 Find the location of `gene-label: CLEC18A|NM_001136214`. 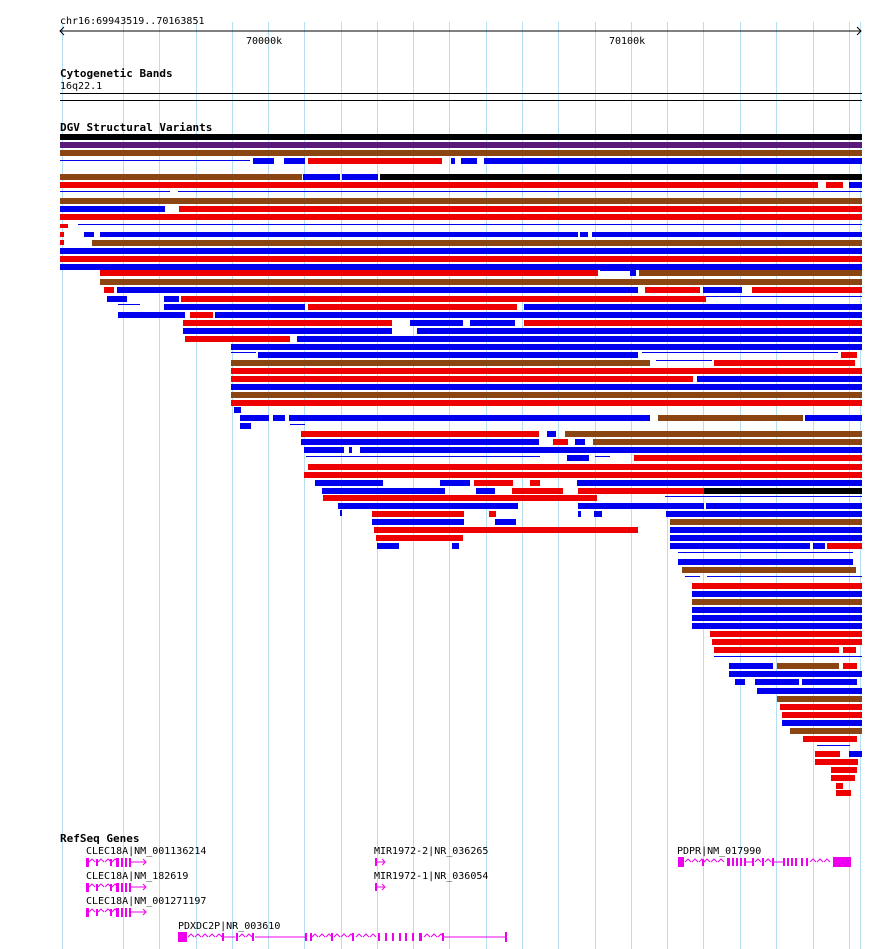

gene-label: CLEC18A|NM_001136214 is located at coordinates (146, 851).